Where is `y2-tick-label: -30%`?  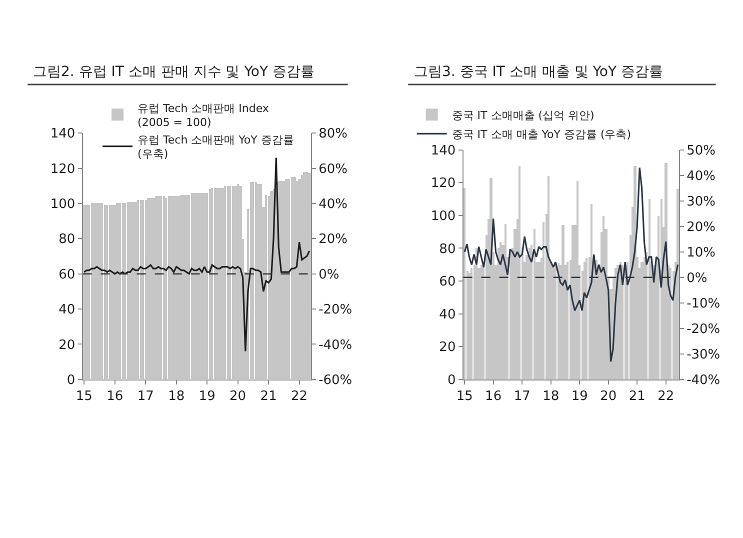 y2-tick-label: -30% is located at coordinates (703, 354).